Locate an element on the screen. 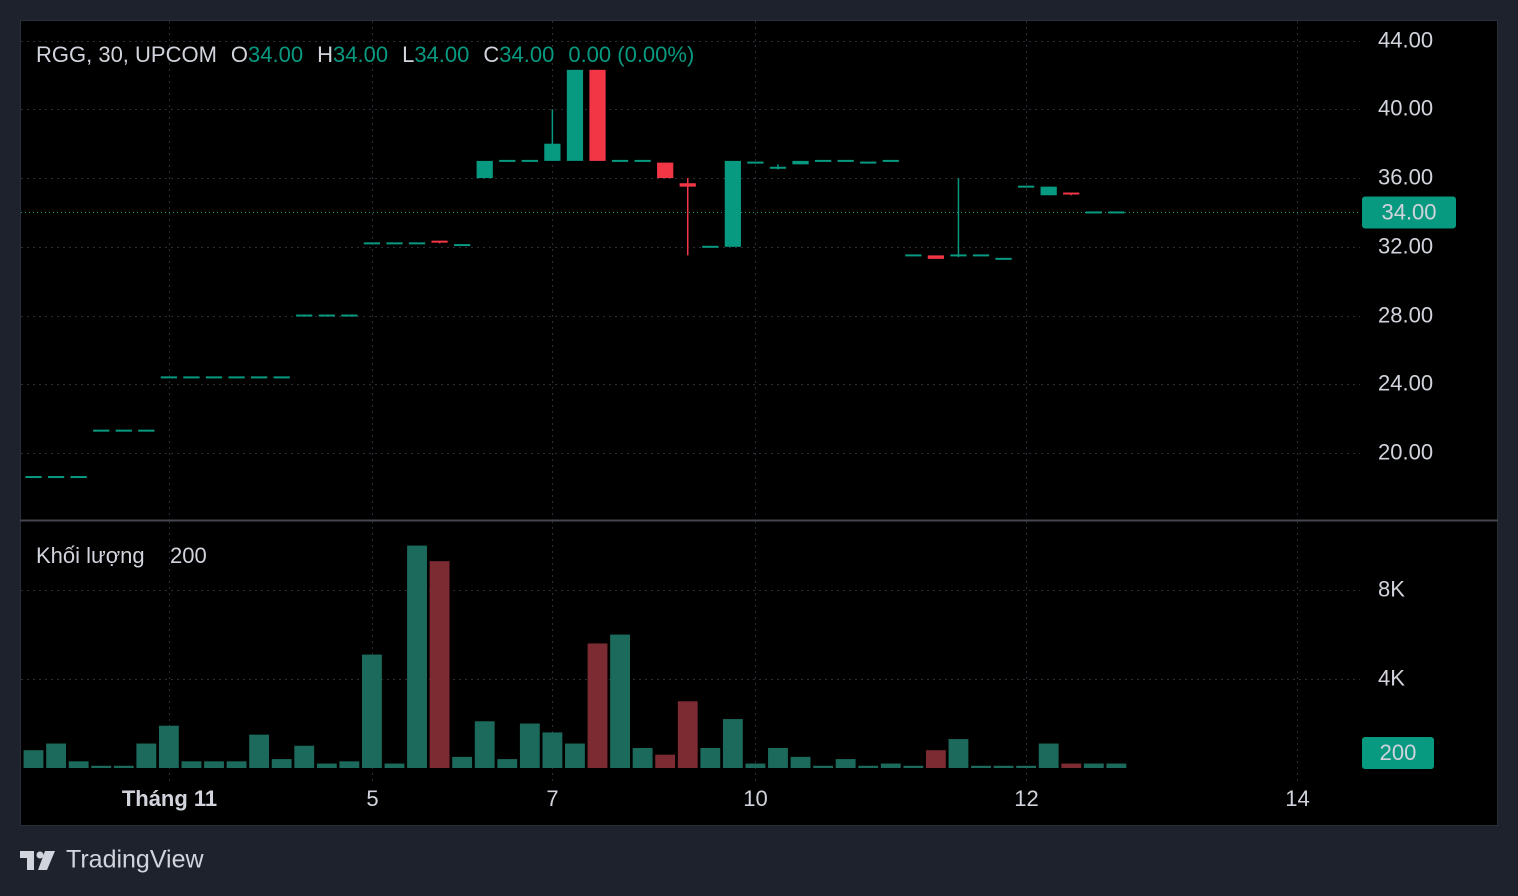  last-price-label: 34.00 is located at coordinates (1408, 211).